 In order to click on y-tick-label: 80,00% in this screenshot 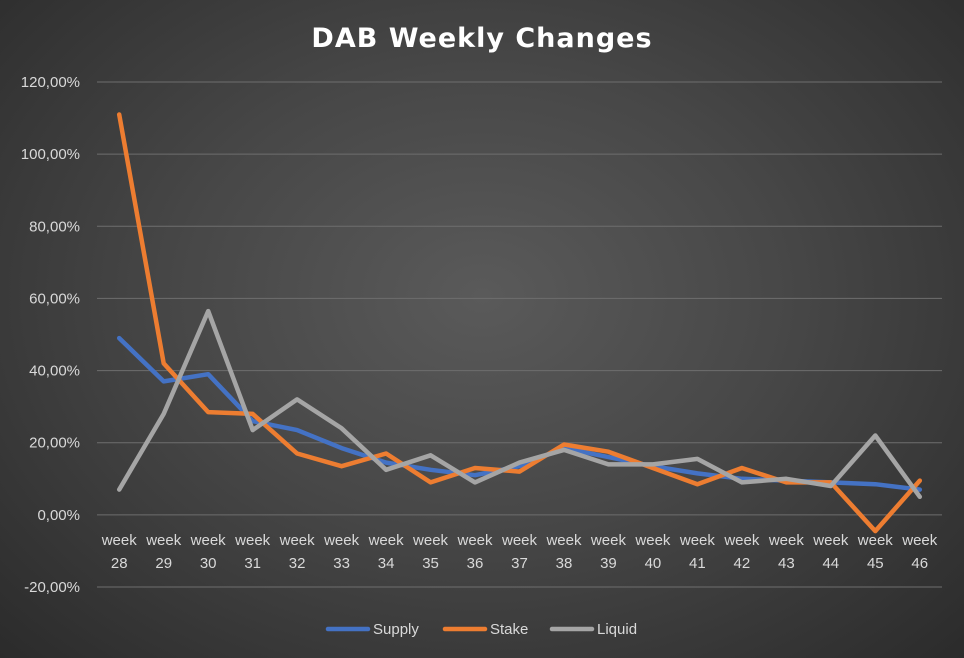, I will do `click(54, 226)`.